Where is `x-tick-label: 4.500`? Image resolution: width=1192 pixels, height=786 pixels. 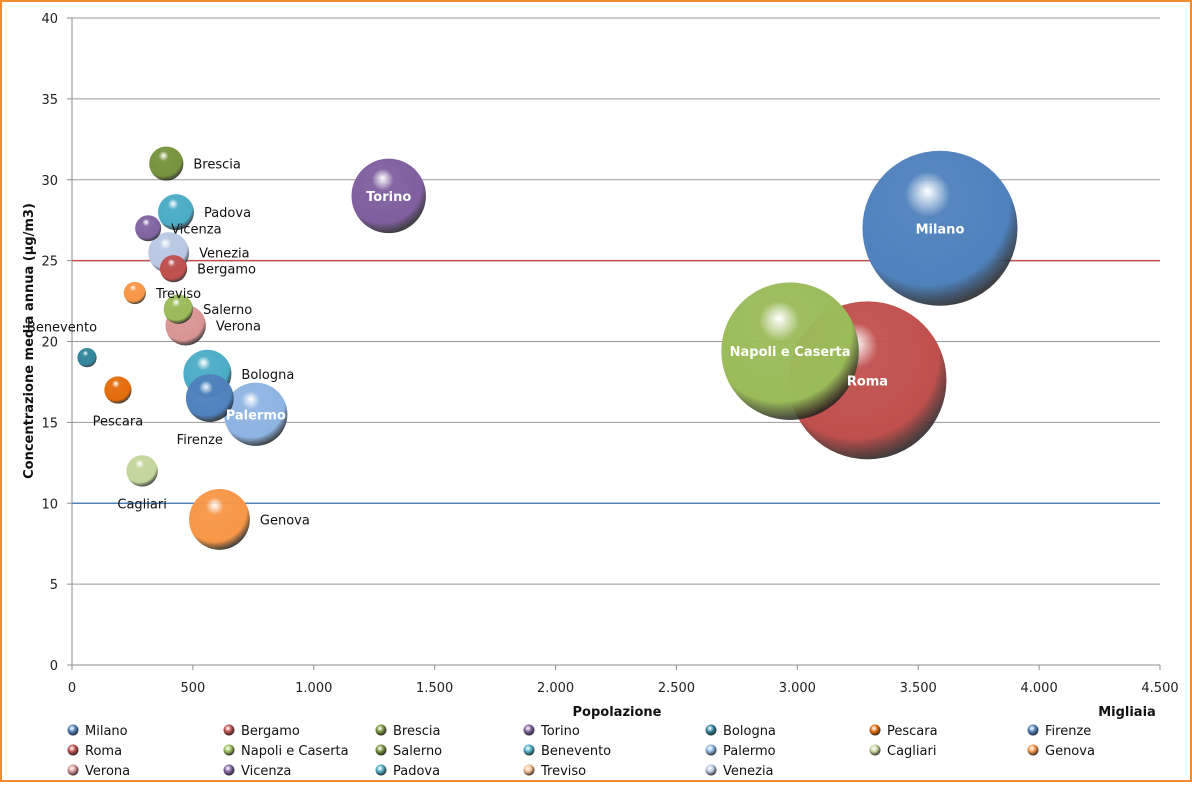 x-tick-label: 4.500 is located at coordinates (1159, 688).